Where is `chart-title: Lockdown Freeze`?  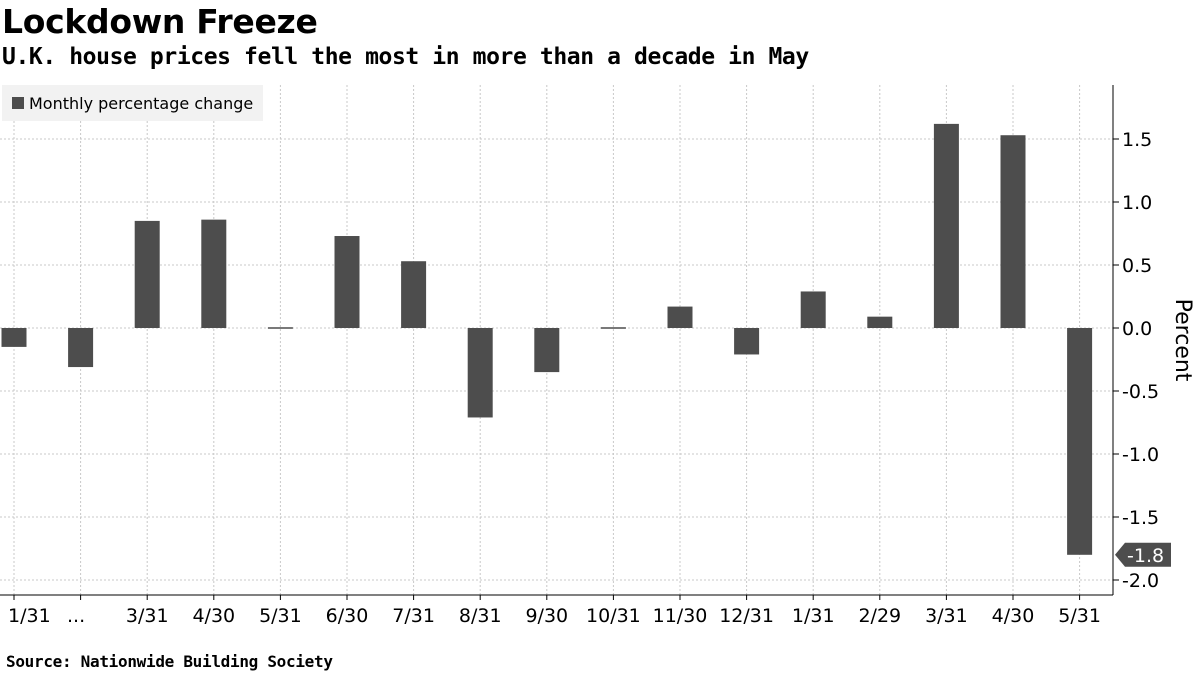
chart-title: Lockdown Freeze is located at coordinates (160, 21).